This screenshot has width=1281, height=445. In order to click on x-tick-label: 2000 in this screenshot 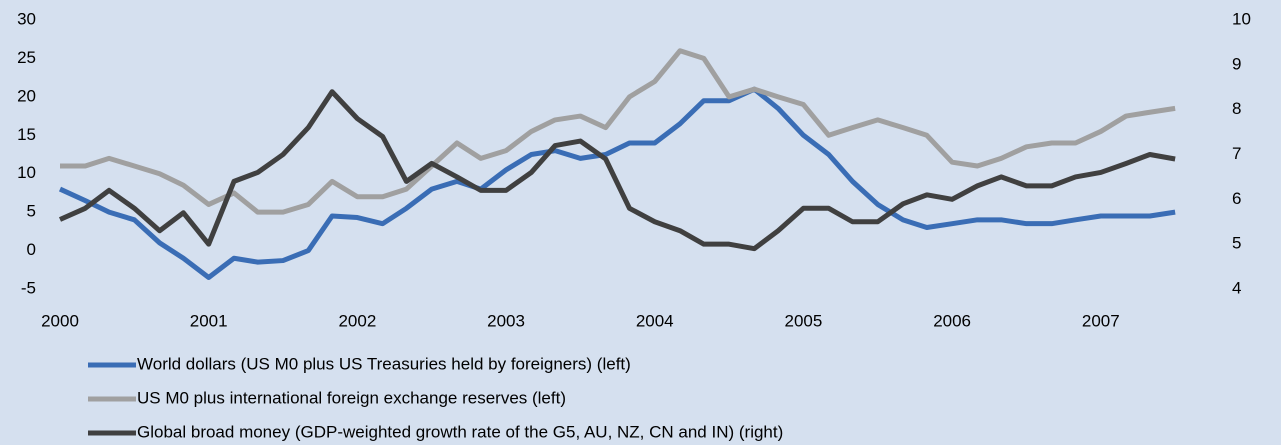, I will do `click(60, 320)`.